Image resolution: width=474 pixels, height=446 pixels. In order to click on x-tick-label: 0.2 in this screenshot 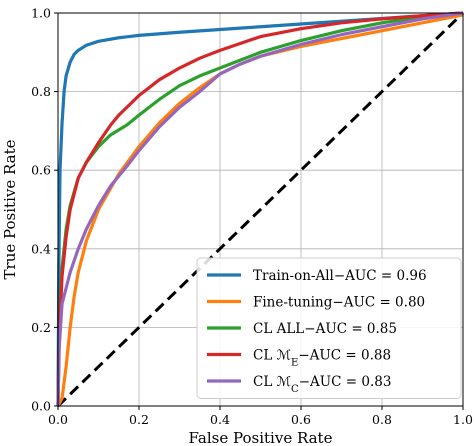, I will do `click(139, 419)`.